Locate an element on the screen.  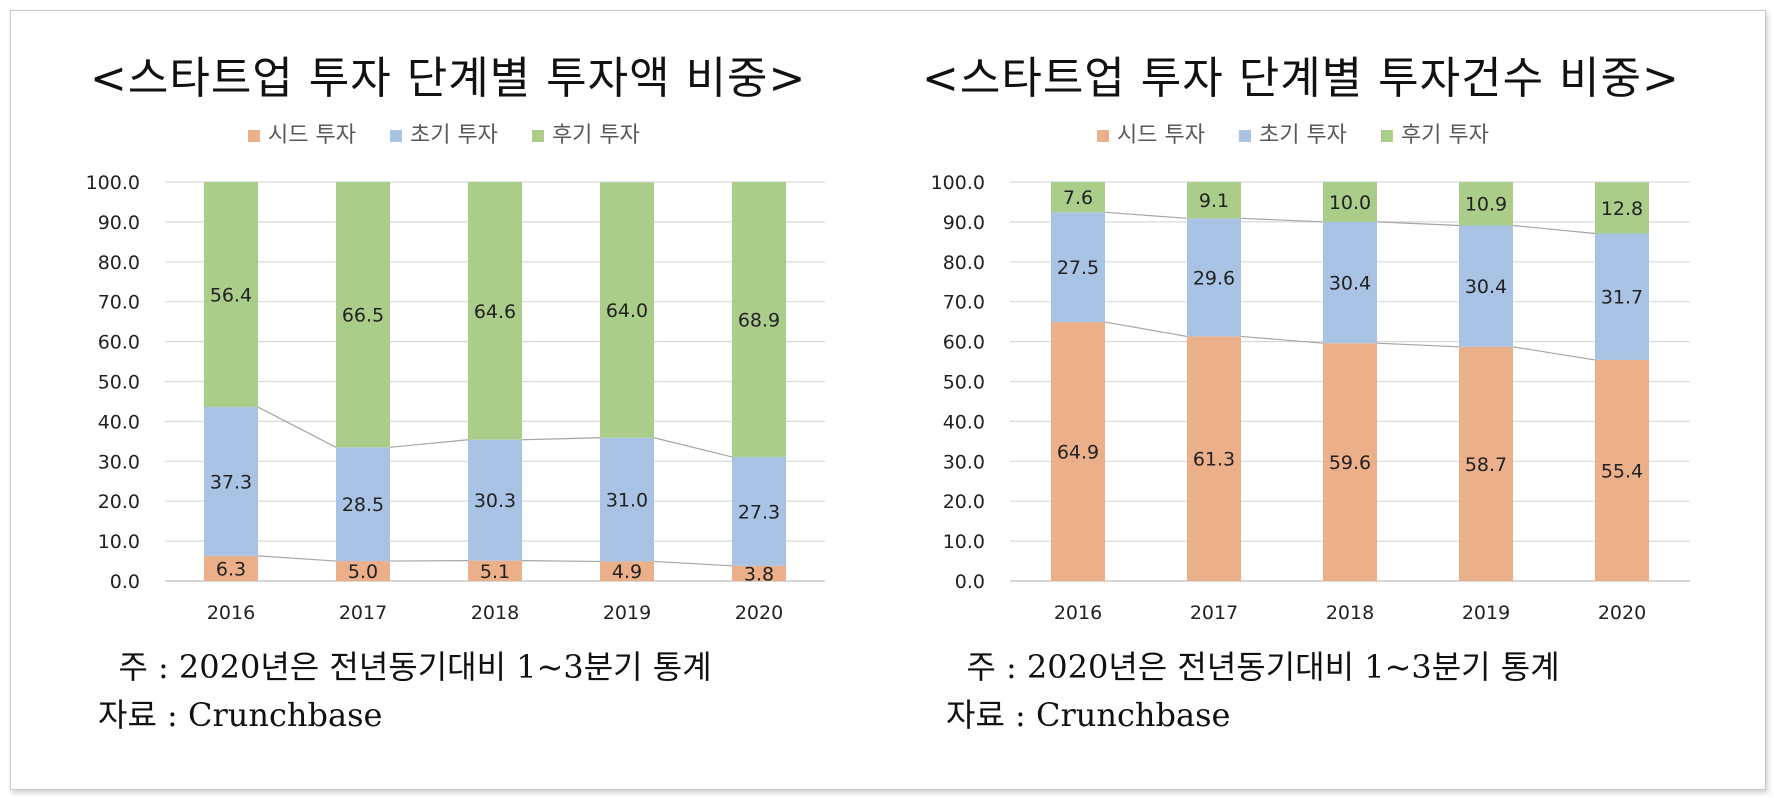
data-label-early-2018: 30.3 is located at coordinates (495, 501).